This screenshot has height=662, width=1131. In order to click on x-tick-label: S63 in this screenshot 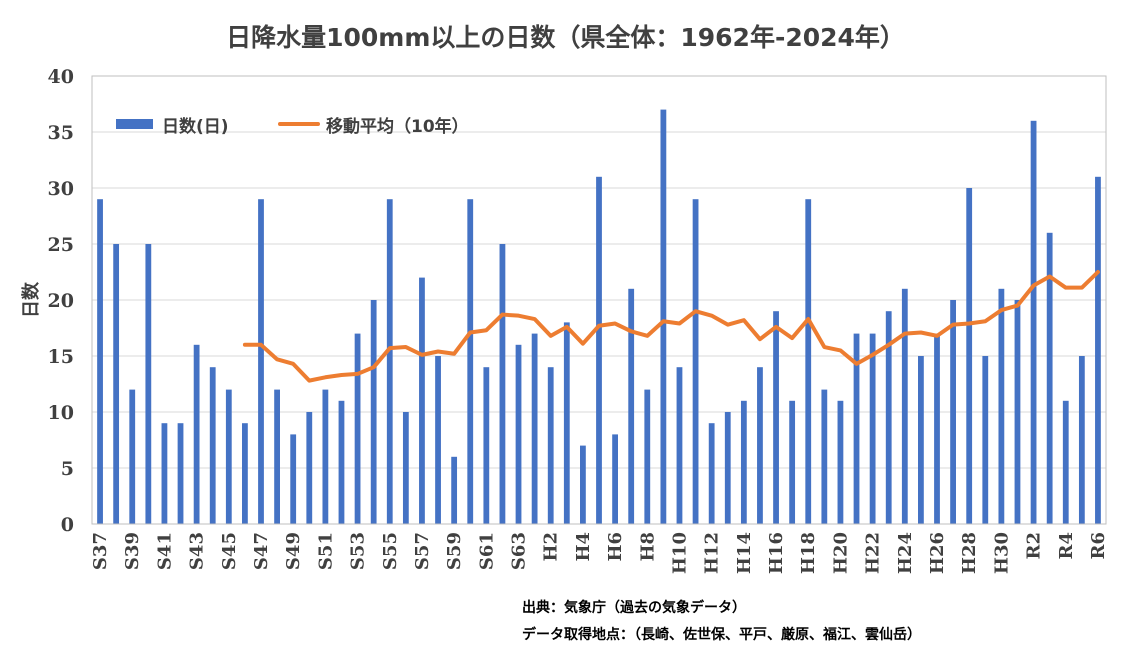, I will do `click(519, 551)`.